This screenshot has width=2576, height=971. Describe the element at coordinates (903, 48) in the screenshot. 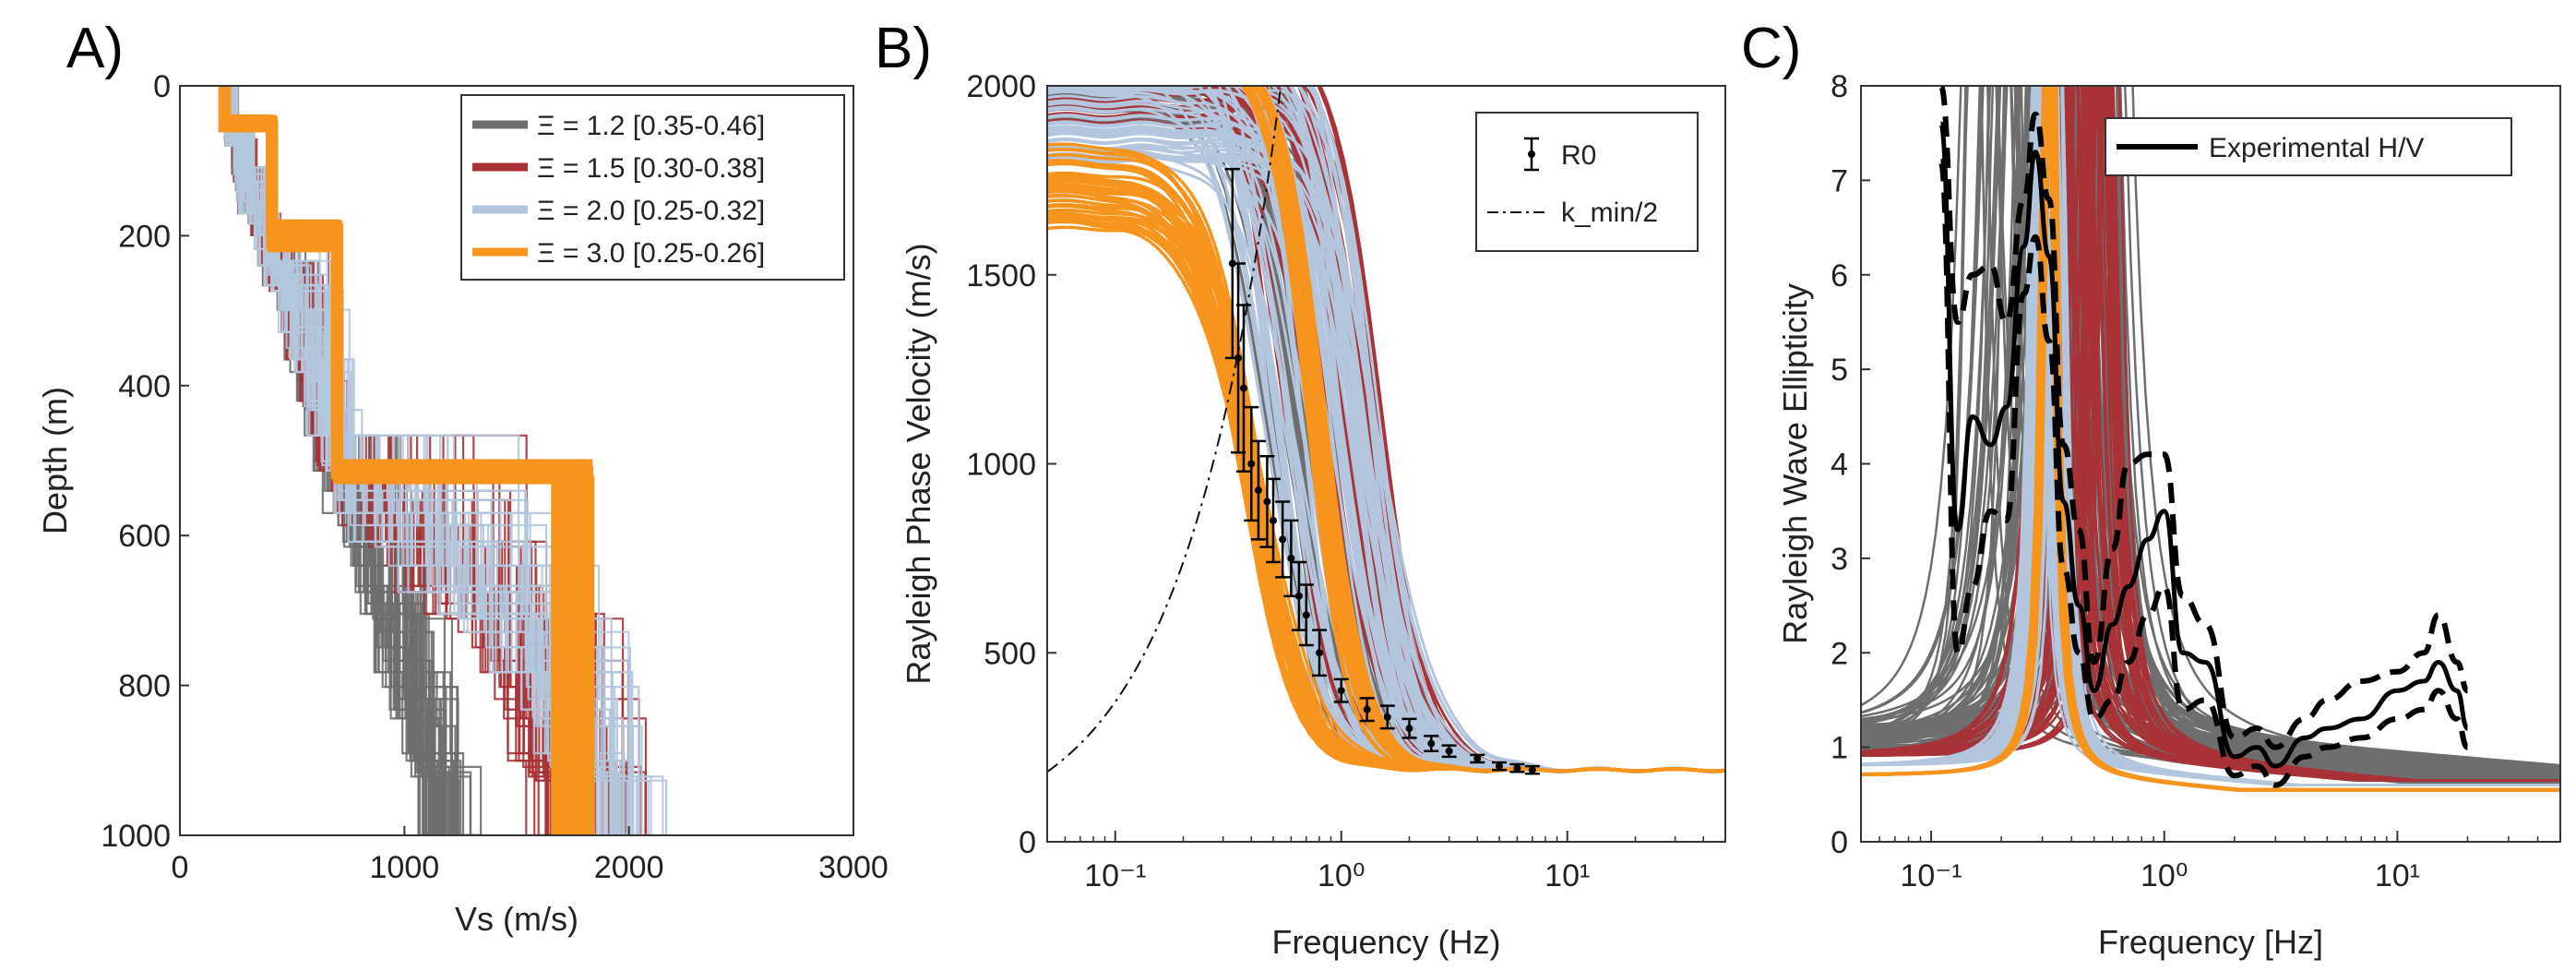

I see `panel-label: B)` at that location.